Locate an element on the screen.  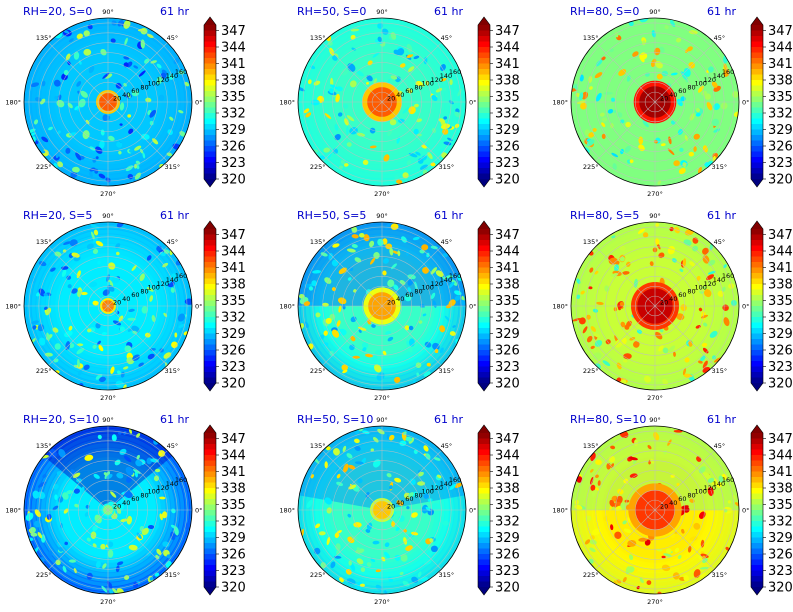
panel-title-right: 61 hr is located at coordinates (174, 419).